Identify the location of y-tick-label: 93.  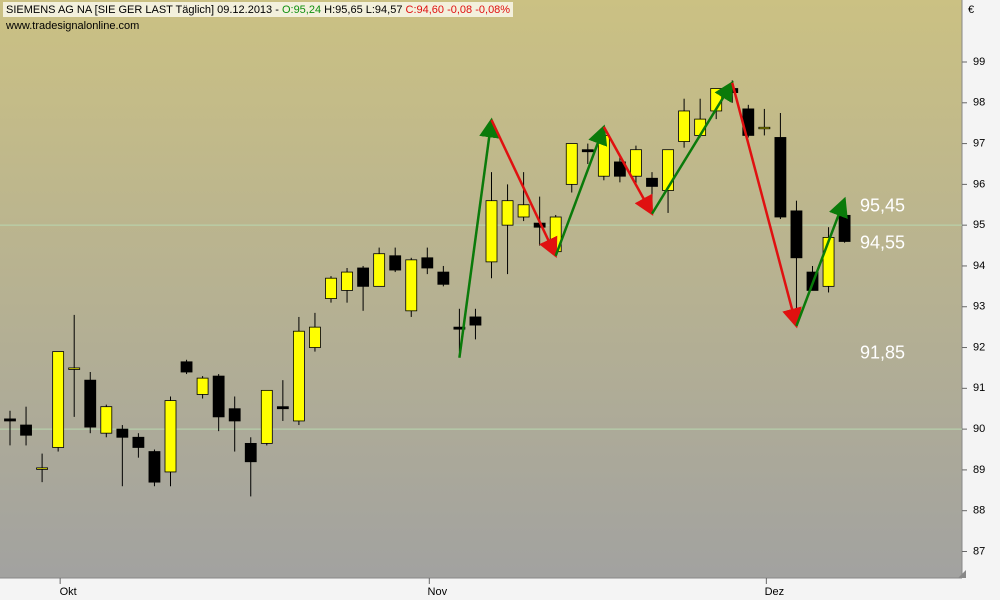
(979, 307).